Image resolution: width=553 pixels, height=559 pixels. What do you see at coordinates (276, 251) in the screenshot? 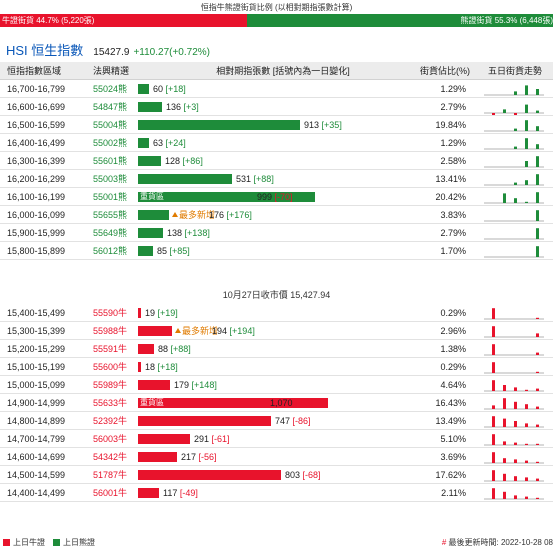
I see `table-row: 15,800-15,899 56012熊 85 [+85] 1.70%` at bounding box center [276, 251].